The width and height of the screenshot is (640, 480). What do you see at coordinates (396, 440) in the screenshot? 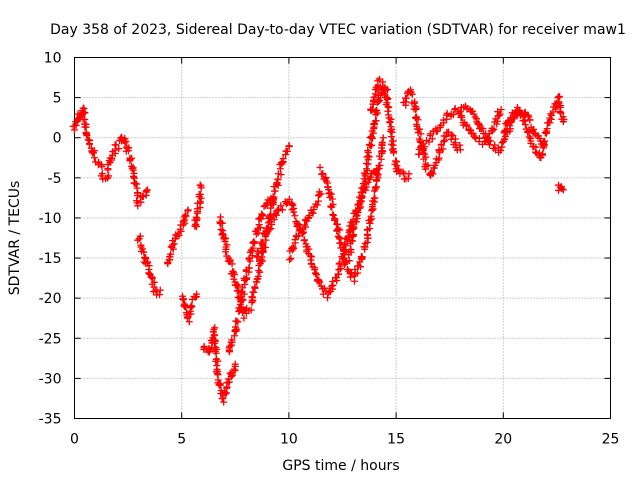
I see `x-tick-label: 15` at bounding box center [396, 440].